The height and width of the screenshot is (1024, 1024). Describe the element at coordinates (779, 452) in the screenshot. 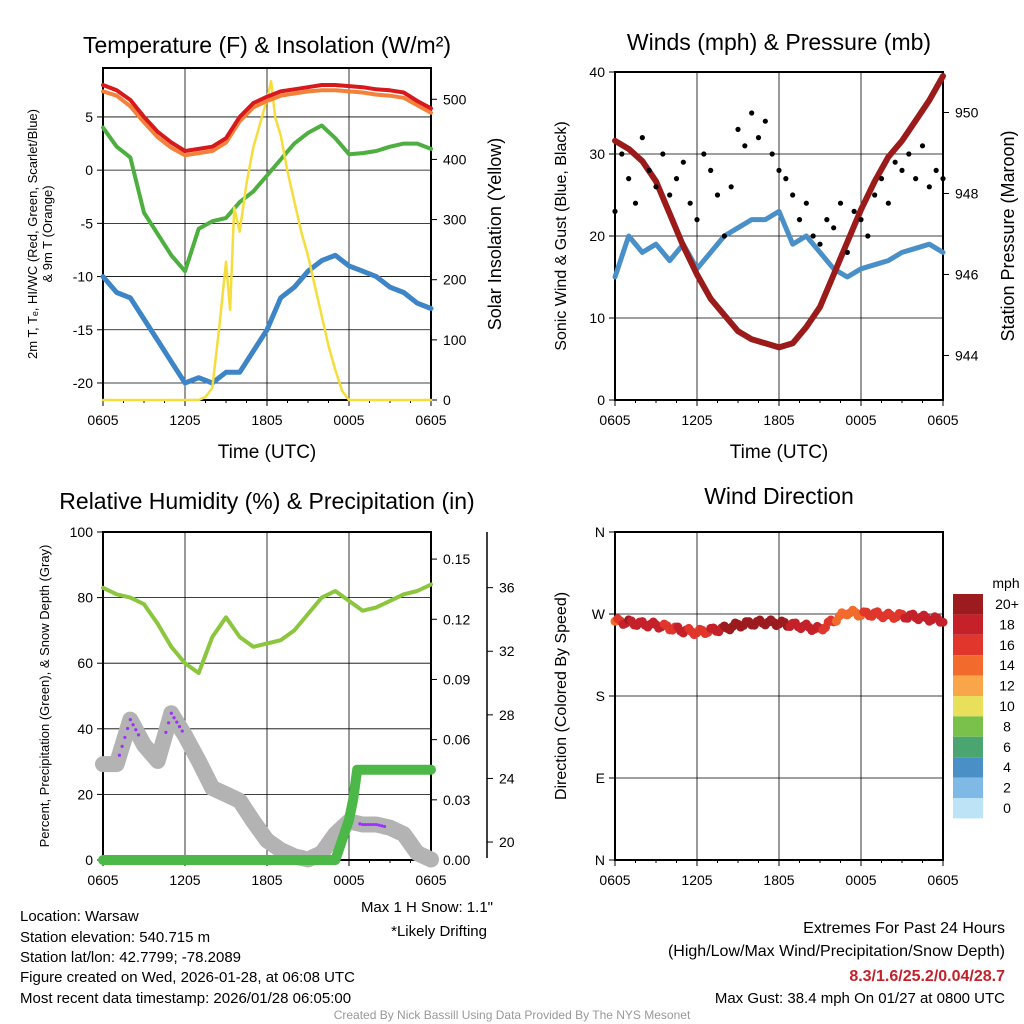

I see `winds-x-label: Time (UTC)` at that location.